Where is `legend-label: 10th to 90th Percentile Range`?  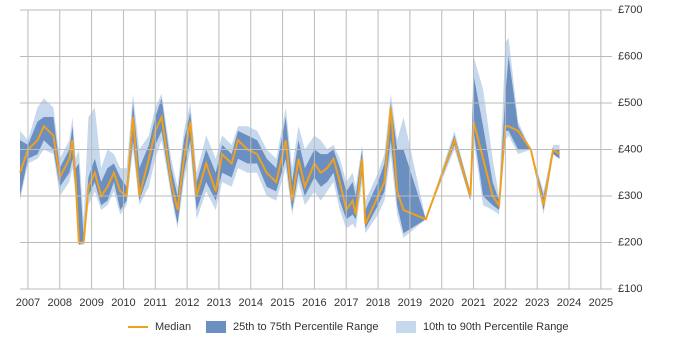
legend-label: 10th to 90th Percentile Range is located at coordinates (496, 327).